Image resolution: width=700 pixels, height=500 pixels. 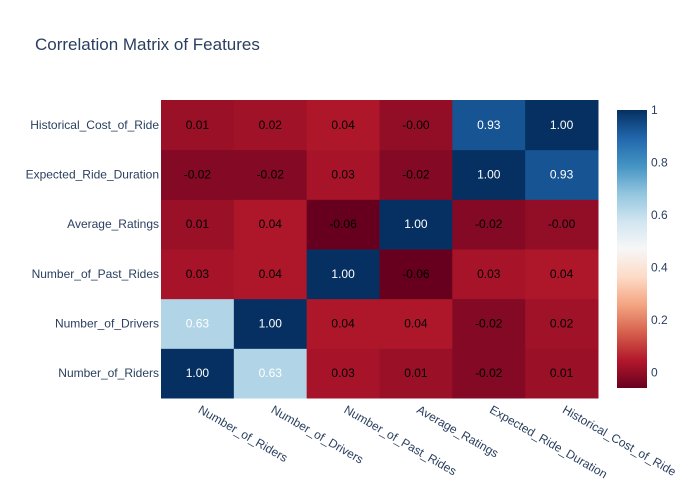 What do you see at coordinates (654, 110) in the screenshot?
I see `colorbar-tick-label: 1` at bounding box center [654, 110].